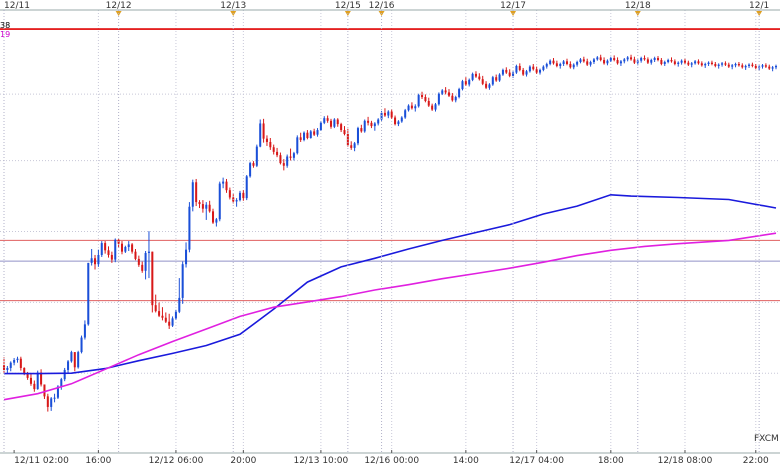 The image size is (780, 466). What do you see at coordinates (536, 461) in the screenshot?
I see `bottom-time-label: 12/17 04:00` at bounding box center [536, 461].